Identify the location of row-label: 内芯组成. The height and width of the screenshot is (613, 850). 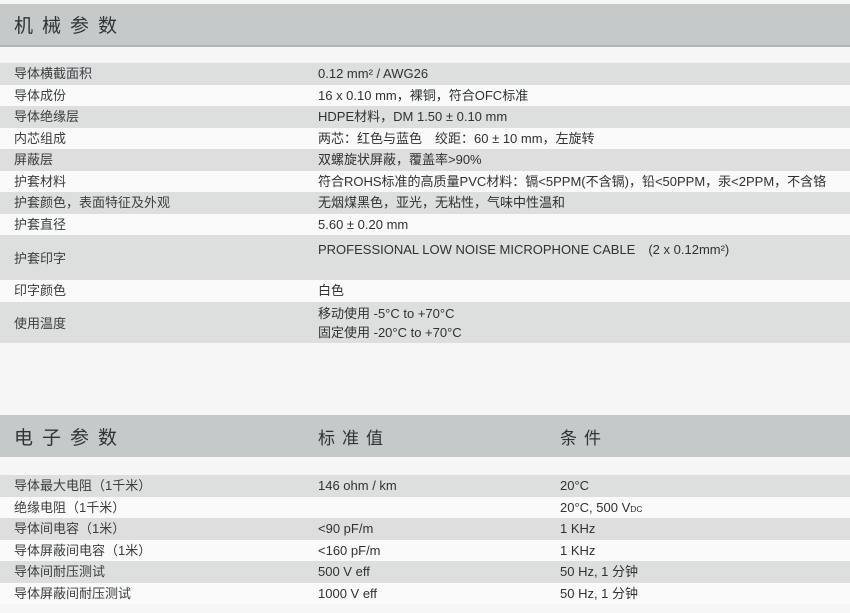
(40, 138).